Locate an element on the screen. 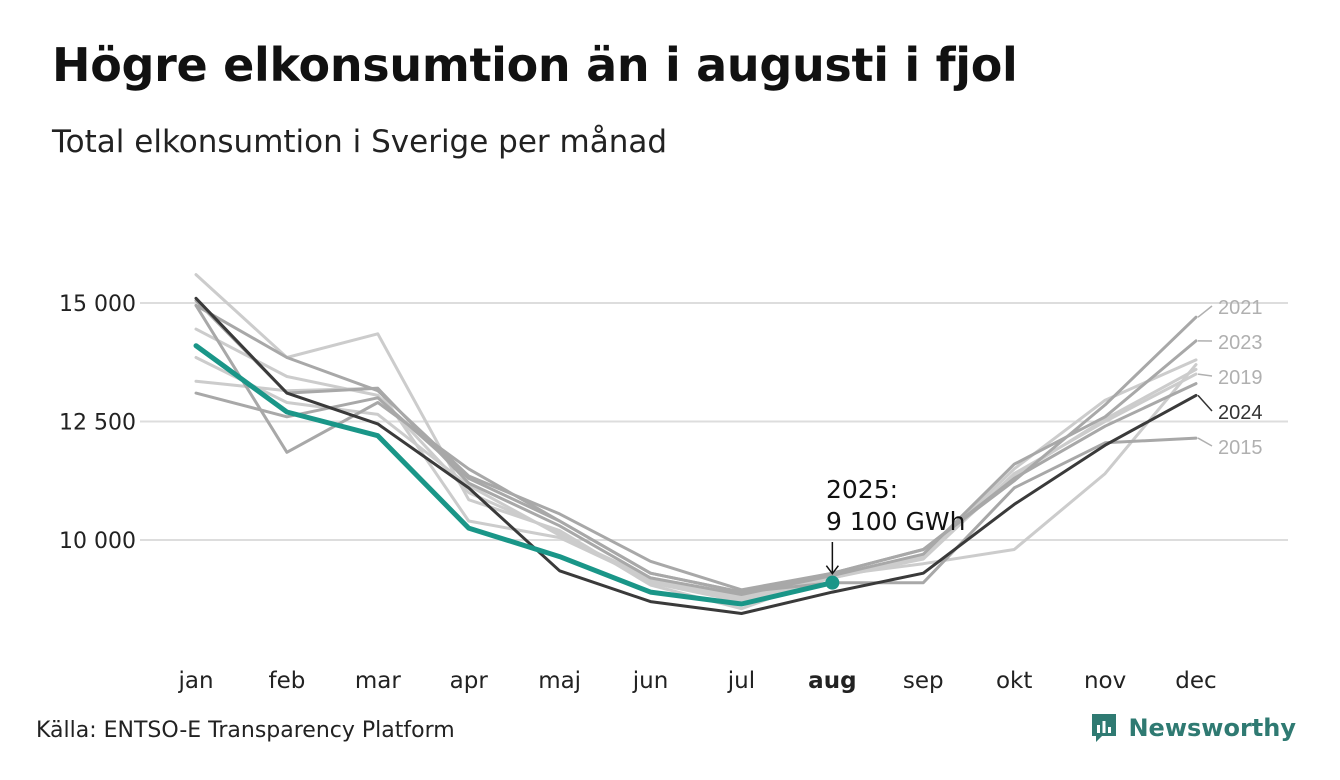 Image resolution: width=1340 pixels, height=780 pixels. series-label-2019: 2019 is located at coordinates (1240, 378).